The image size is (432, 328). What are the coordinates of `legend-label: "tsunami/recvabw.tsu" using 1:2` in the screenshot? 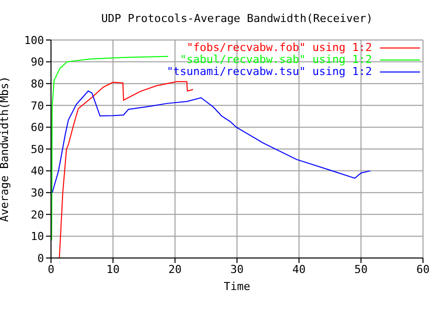 It's located at (269, 71).